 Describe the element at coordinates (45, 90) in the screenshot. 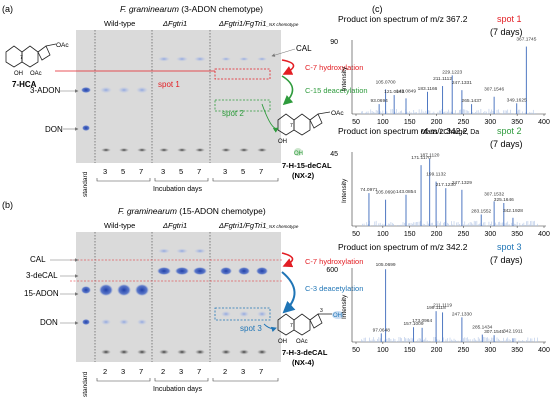

I see `band-label-3adon: 3-ADON` at that location.